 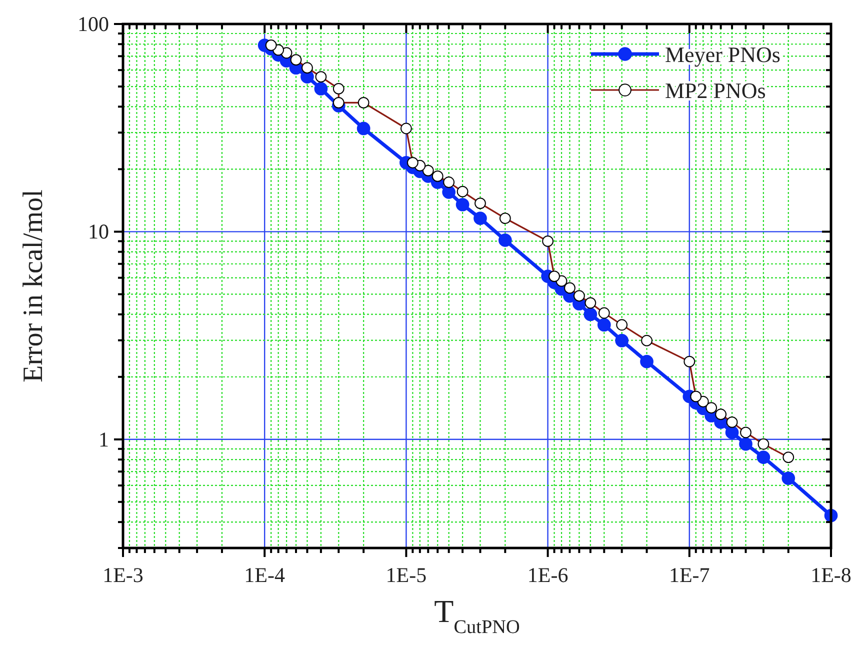 I want to click on x-tick-label: 1E-5, so click(x=406, y=575).